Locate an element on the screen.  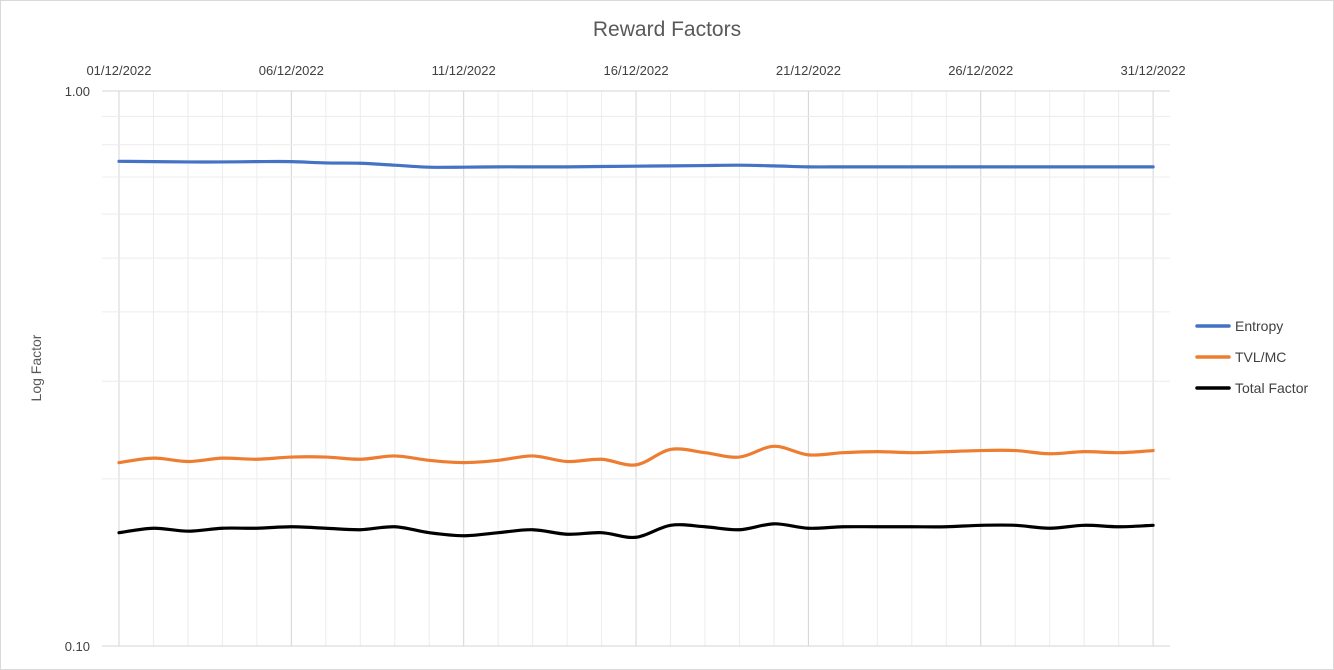
x-tick-label: 06/12/2022 is located at coordinates (291, 70).